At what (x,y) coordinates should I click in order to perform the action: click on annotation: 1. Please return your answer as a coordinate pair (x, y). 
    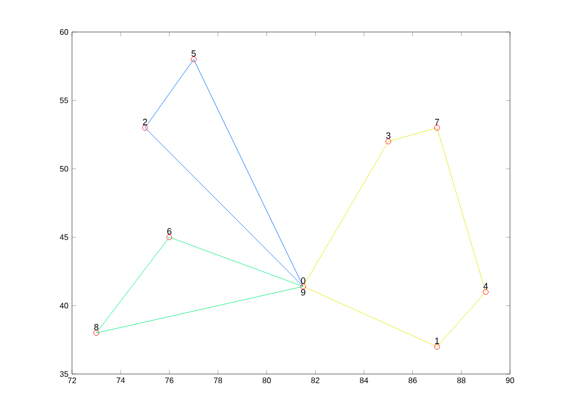
    Looking at the image, I should click on (437, 341).